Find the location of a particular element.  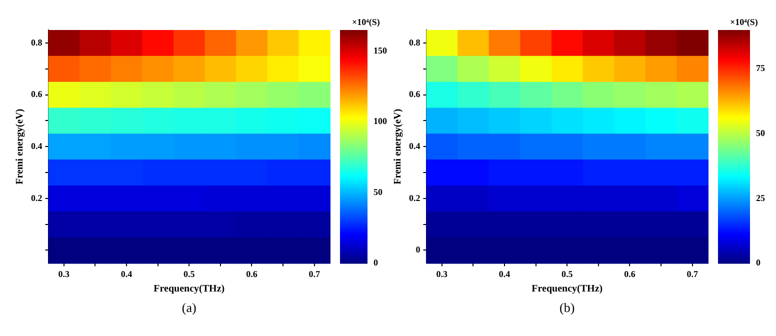

color-bar-label: 75 is located at coordinates (761, 68).